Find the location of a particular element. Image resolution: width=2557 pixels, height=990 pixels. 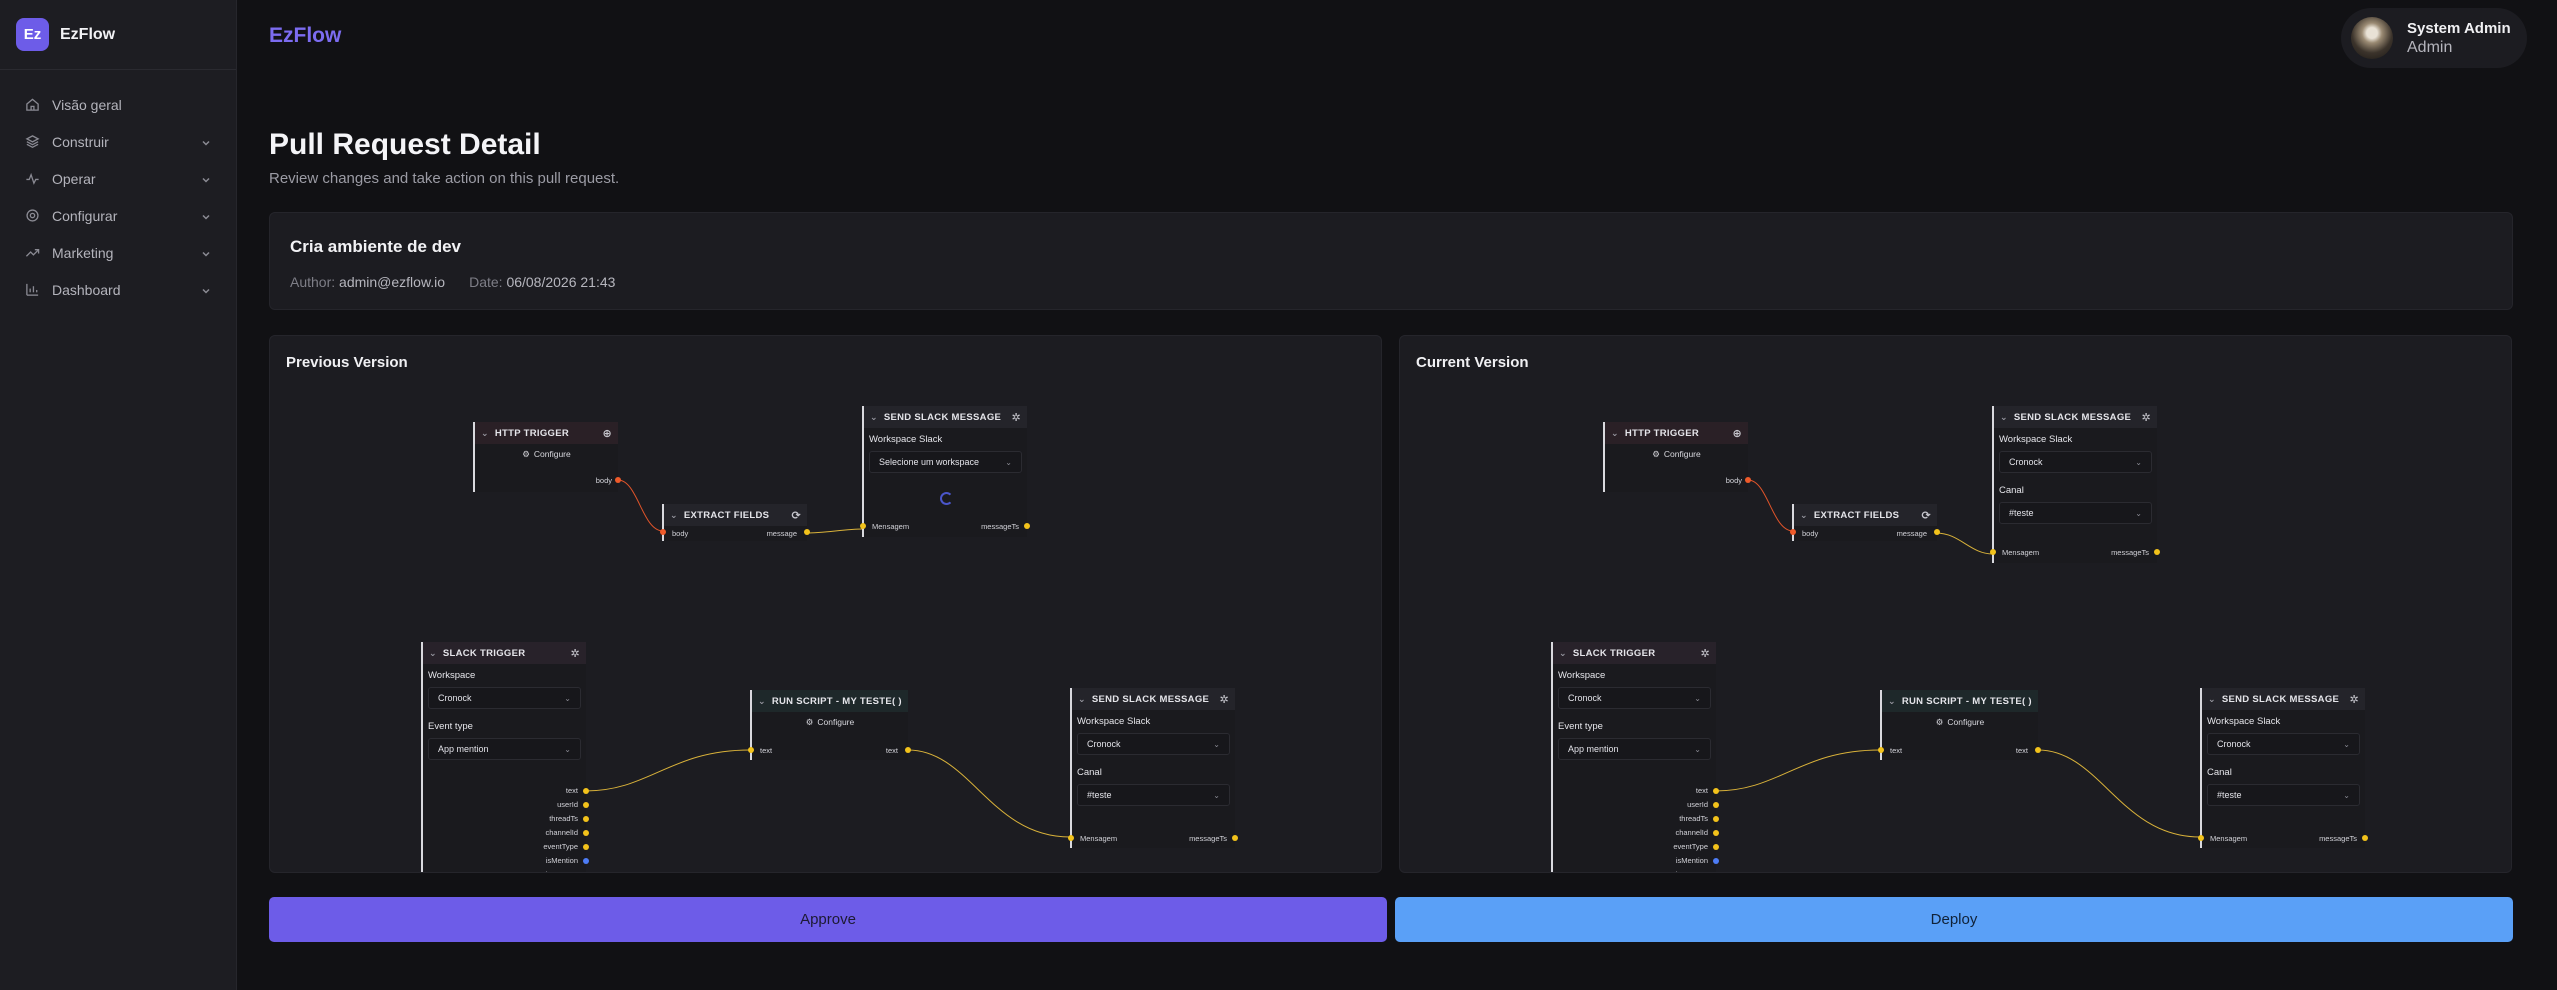

node-title: SLACK TRIGGER is located at coordinates (1614, 653).